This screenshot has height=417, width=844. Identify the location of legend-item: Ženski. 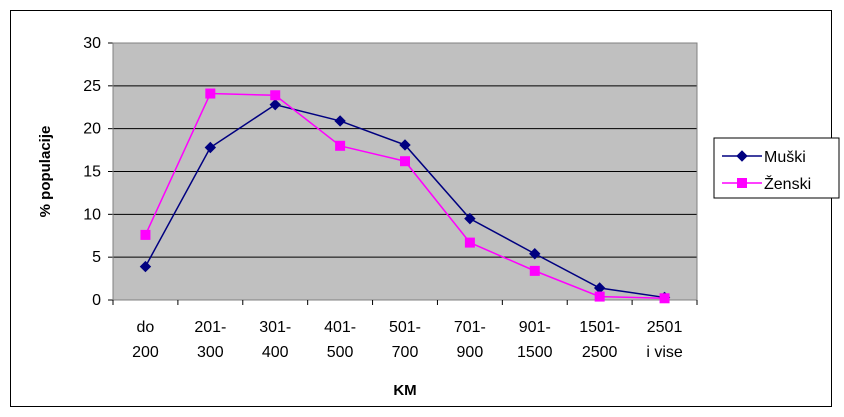
(766, 183).